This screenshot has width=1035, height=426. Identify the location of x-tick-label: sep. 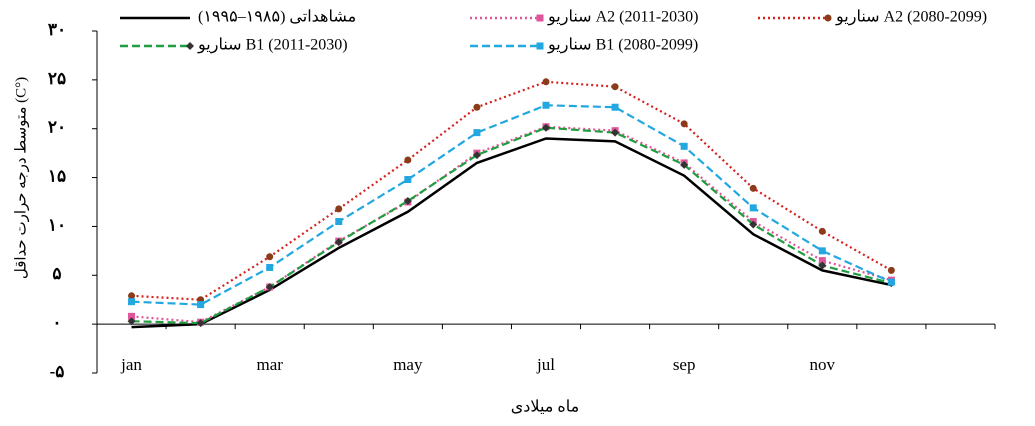
(684, 364).